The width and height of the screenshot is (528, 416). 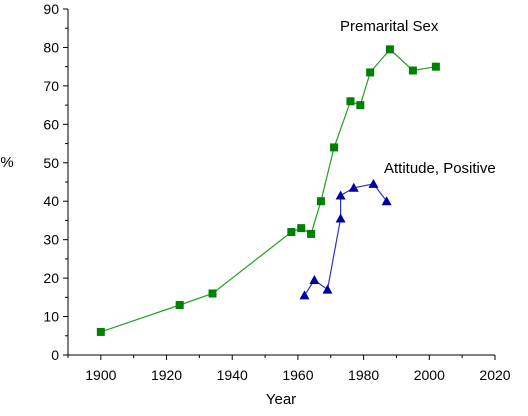 What do you see at coordinates (51, 124) in the screenshot?
I see `y-tick-label: 60` at bounding box center [51, 124].